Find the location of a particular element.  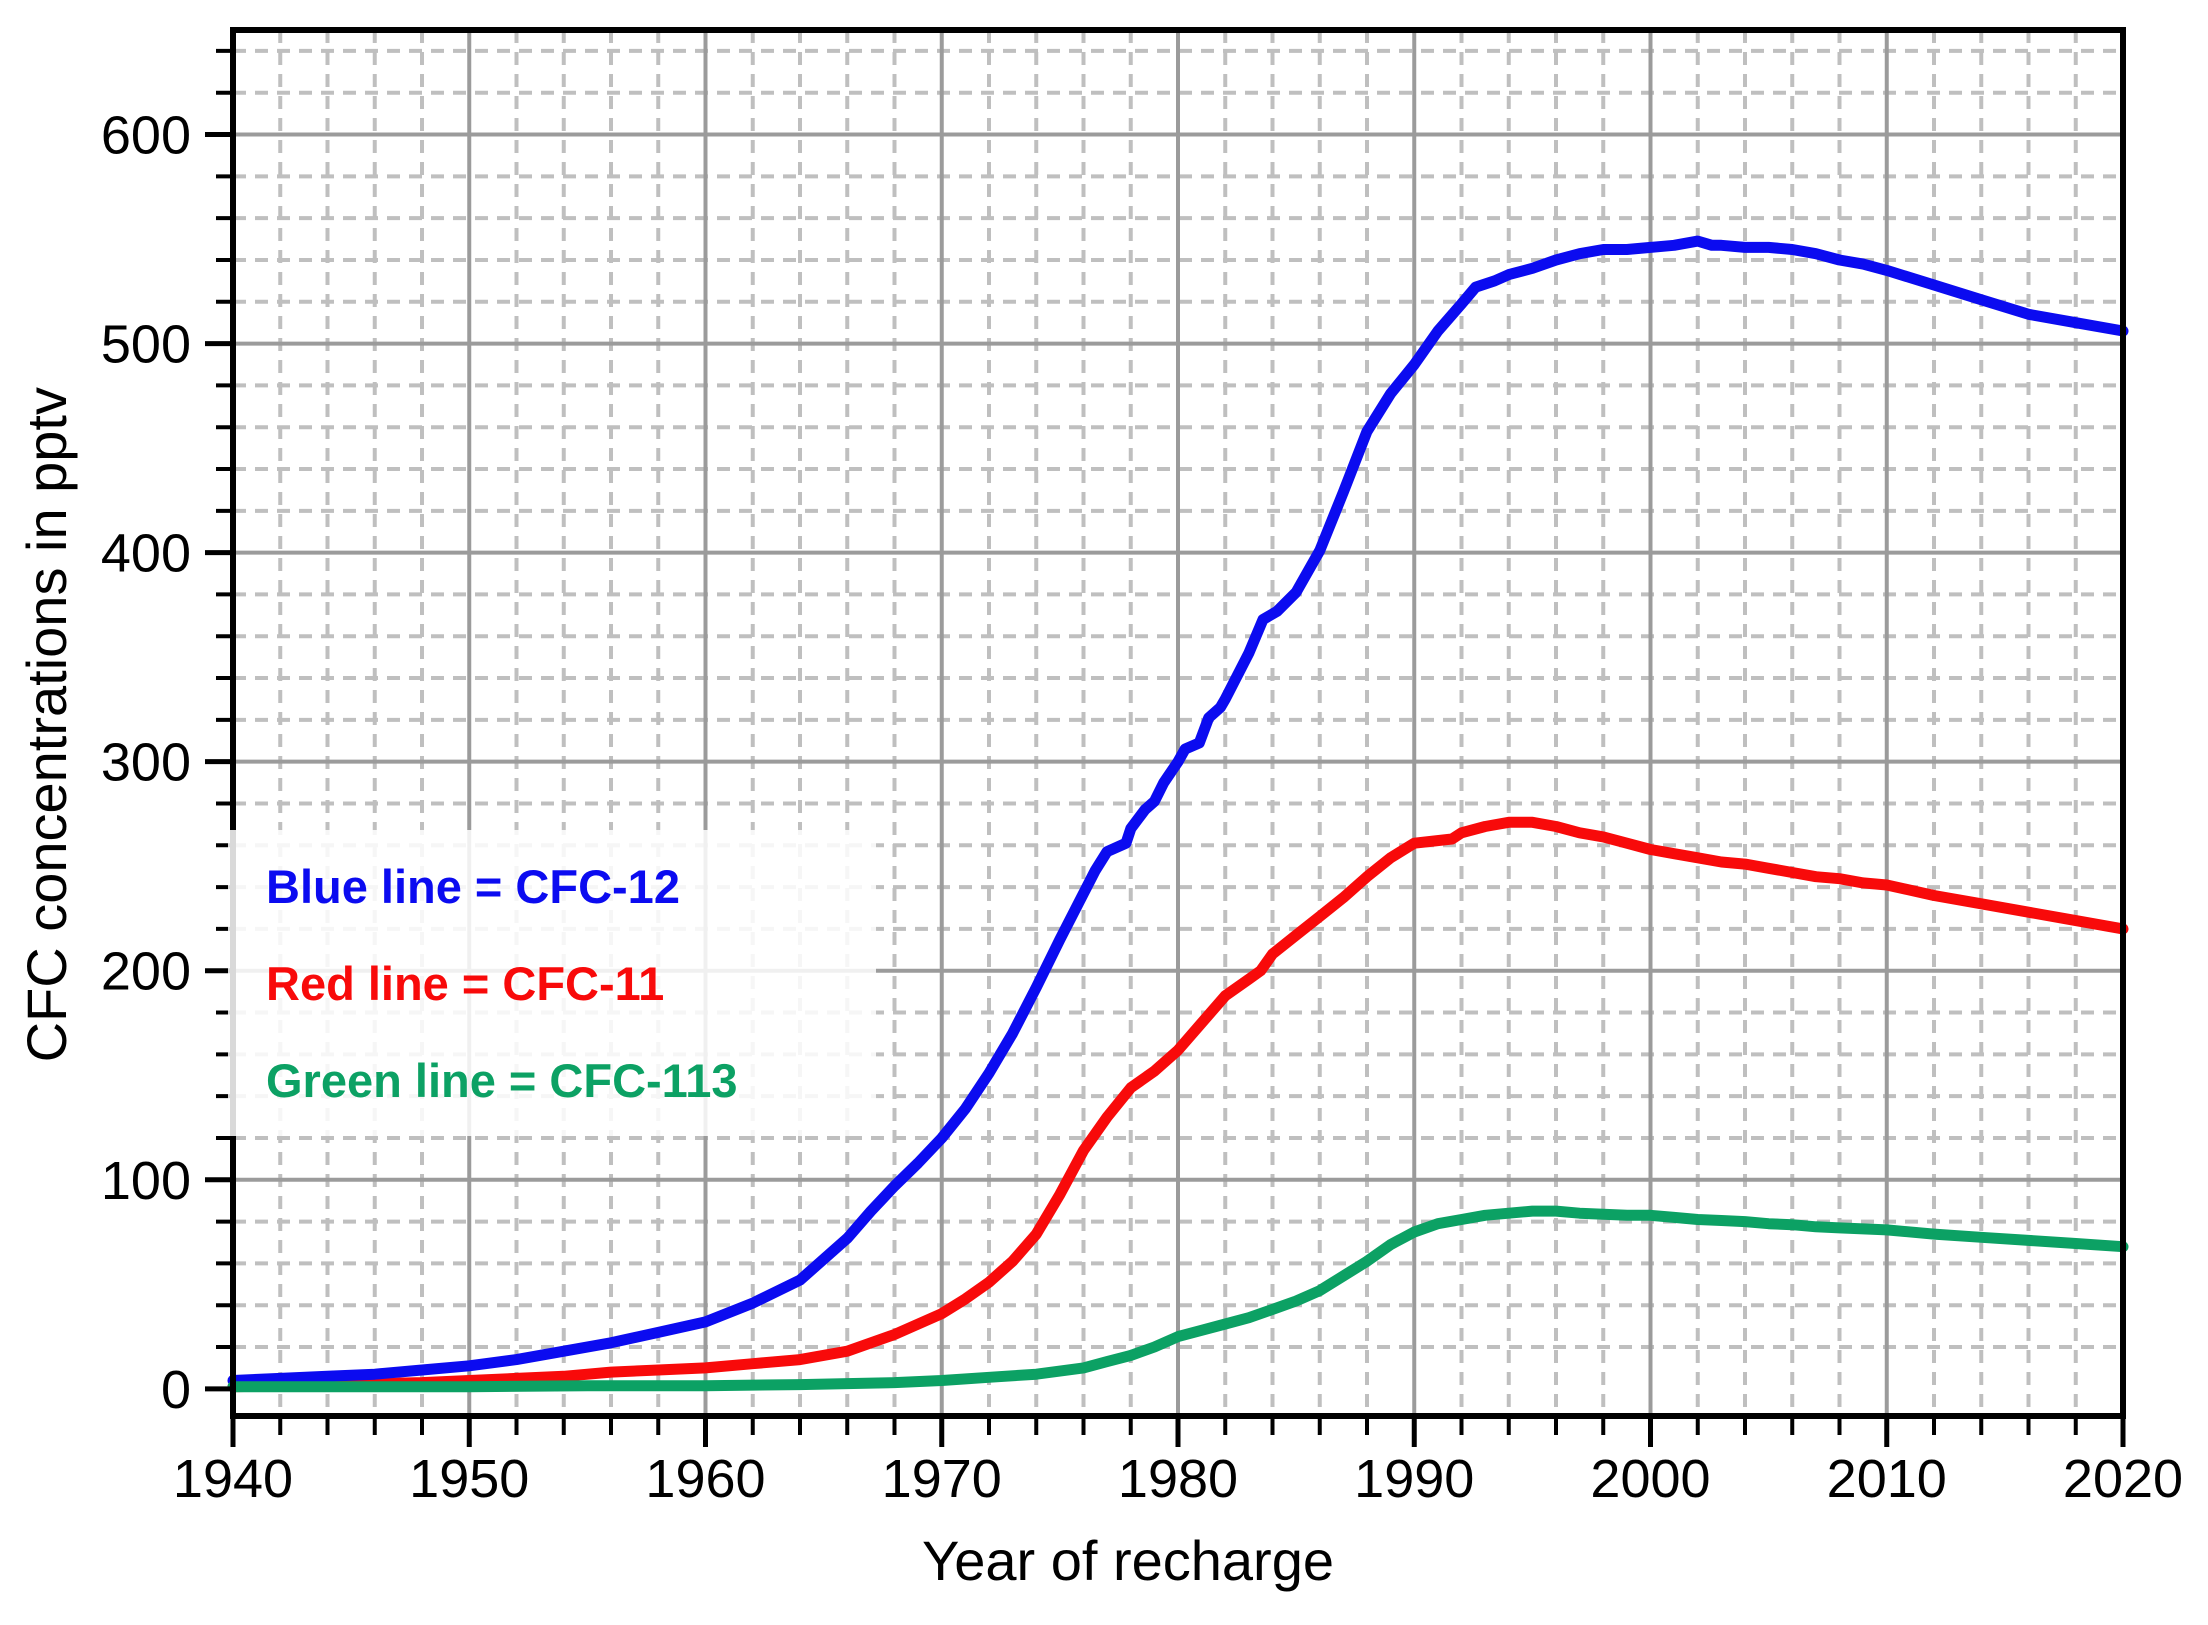

svg-text: 300 is located at coordinates (146, 763).